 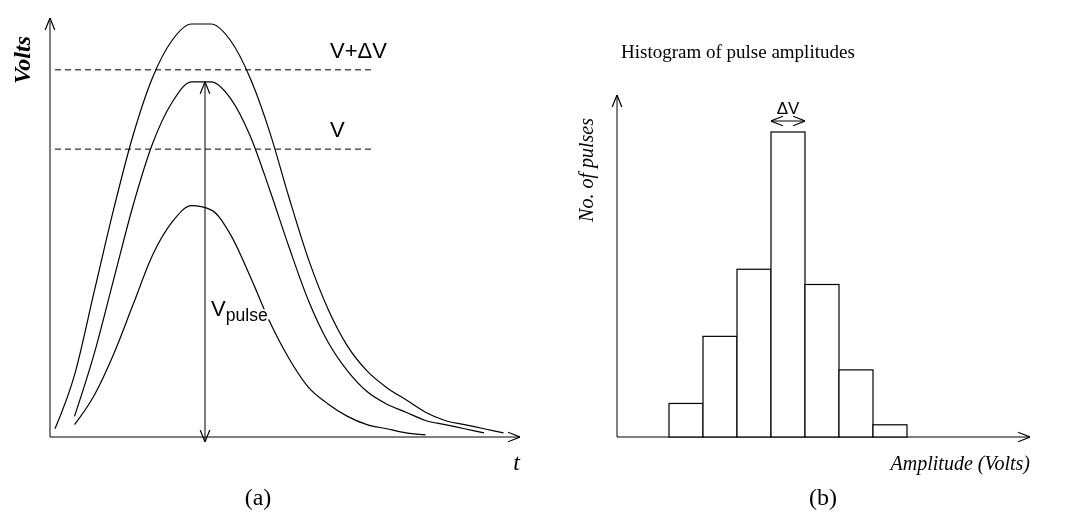 I want to click on x-axis-title: t, so click(x=517, y=462).